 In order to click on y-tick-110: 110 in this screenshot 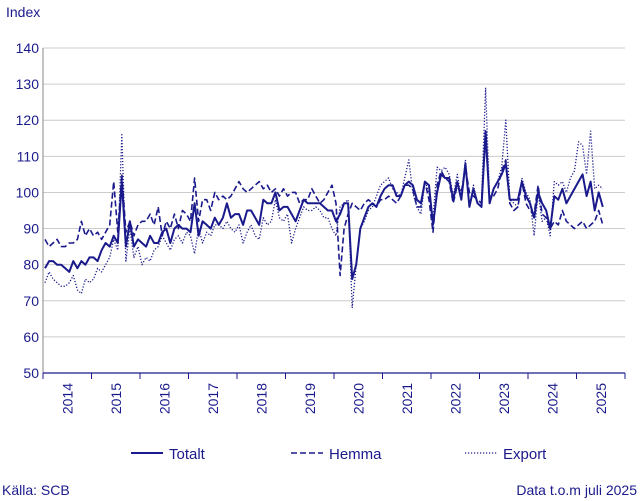, I will do `click(28, 156)`.